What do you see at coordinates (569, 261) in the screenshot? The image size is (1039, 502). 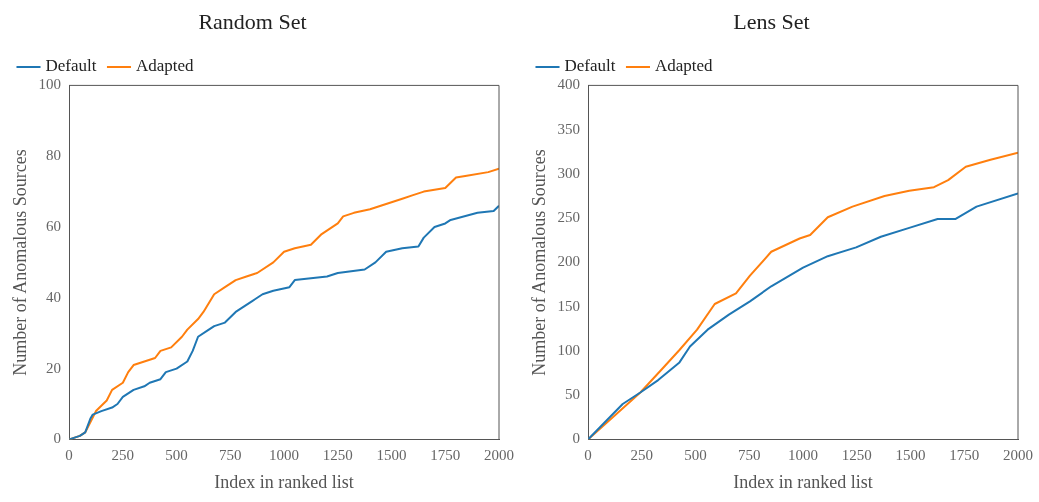 I see `y-tick-label: 200` at bounding box center [569, 261].